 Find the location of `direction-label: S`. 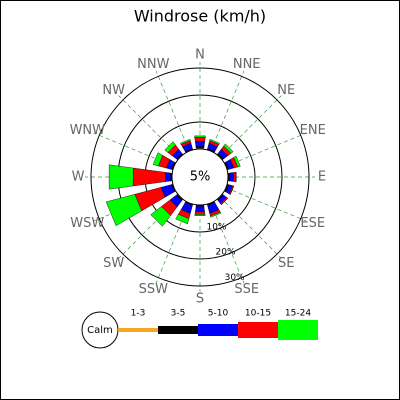

direction-label: S is located at coordinates (200, 299).